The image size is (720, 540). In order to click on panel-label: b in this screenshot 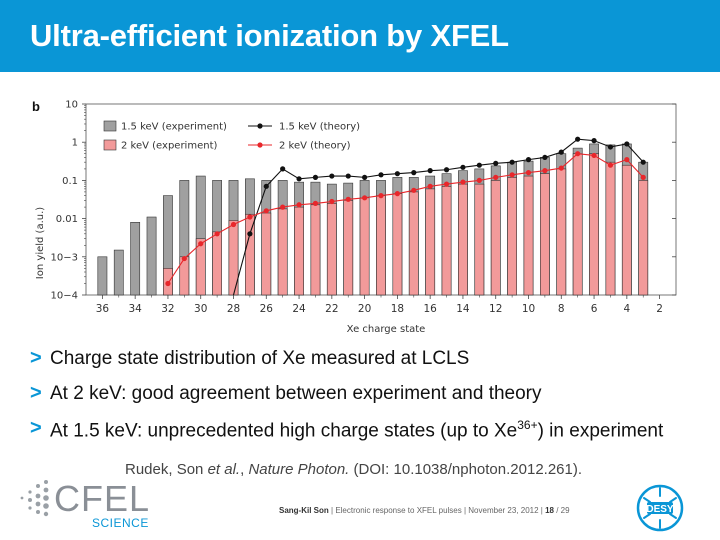, I will do `click(36, 106)`.